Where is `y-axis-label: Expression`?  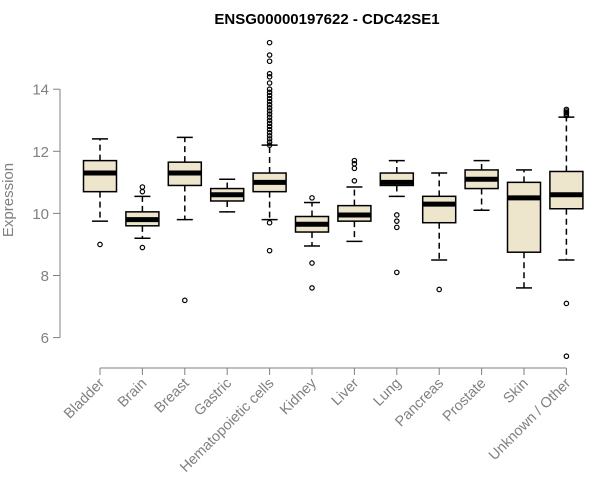 y-axis-label: Expression is located at coordinates (8, 200).